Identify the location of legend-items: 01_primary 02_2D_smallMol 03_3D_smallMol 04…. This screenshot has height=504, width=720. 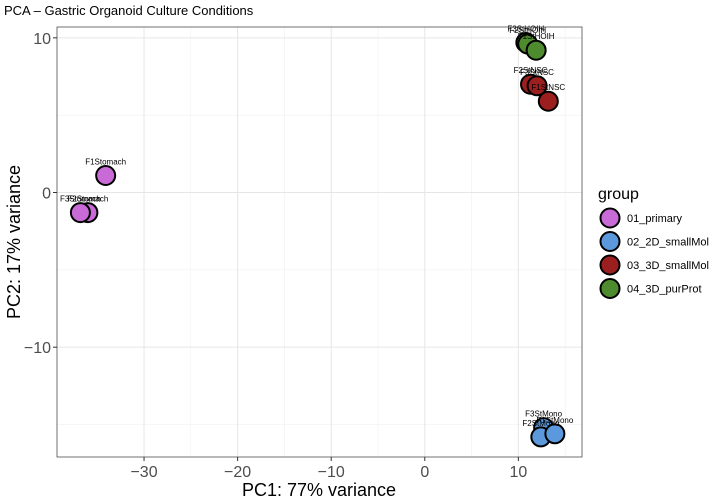
(654, 253).